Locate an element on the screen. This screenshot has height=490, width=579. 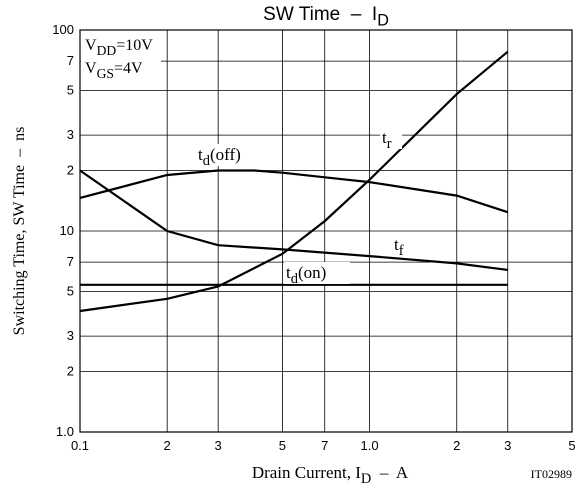
series-label-part: (off) is located at coordinates (225, 154).